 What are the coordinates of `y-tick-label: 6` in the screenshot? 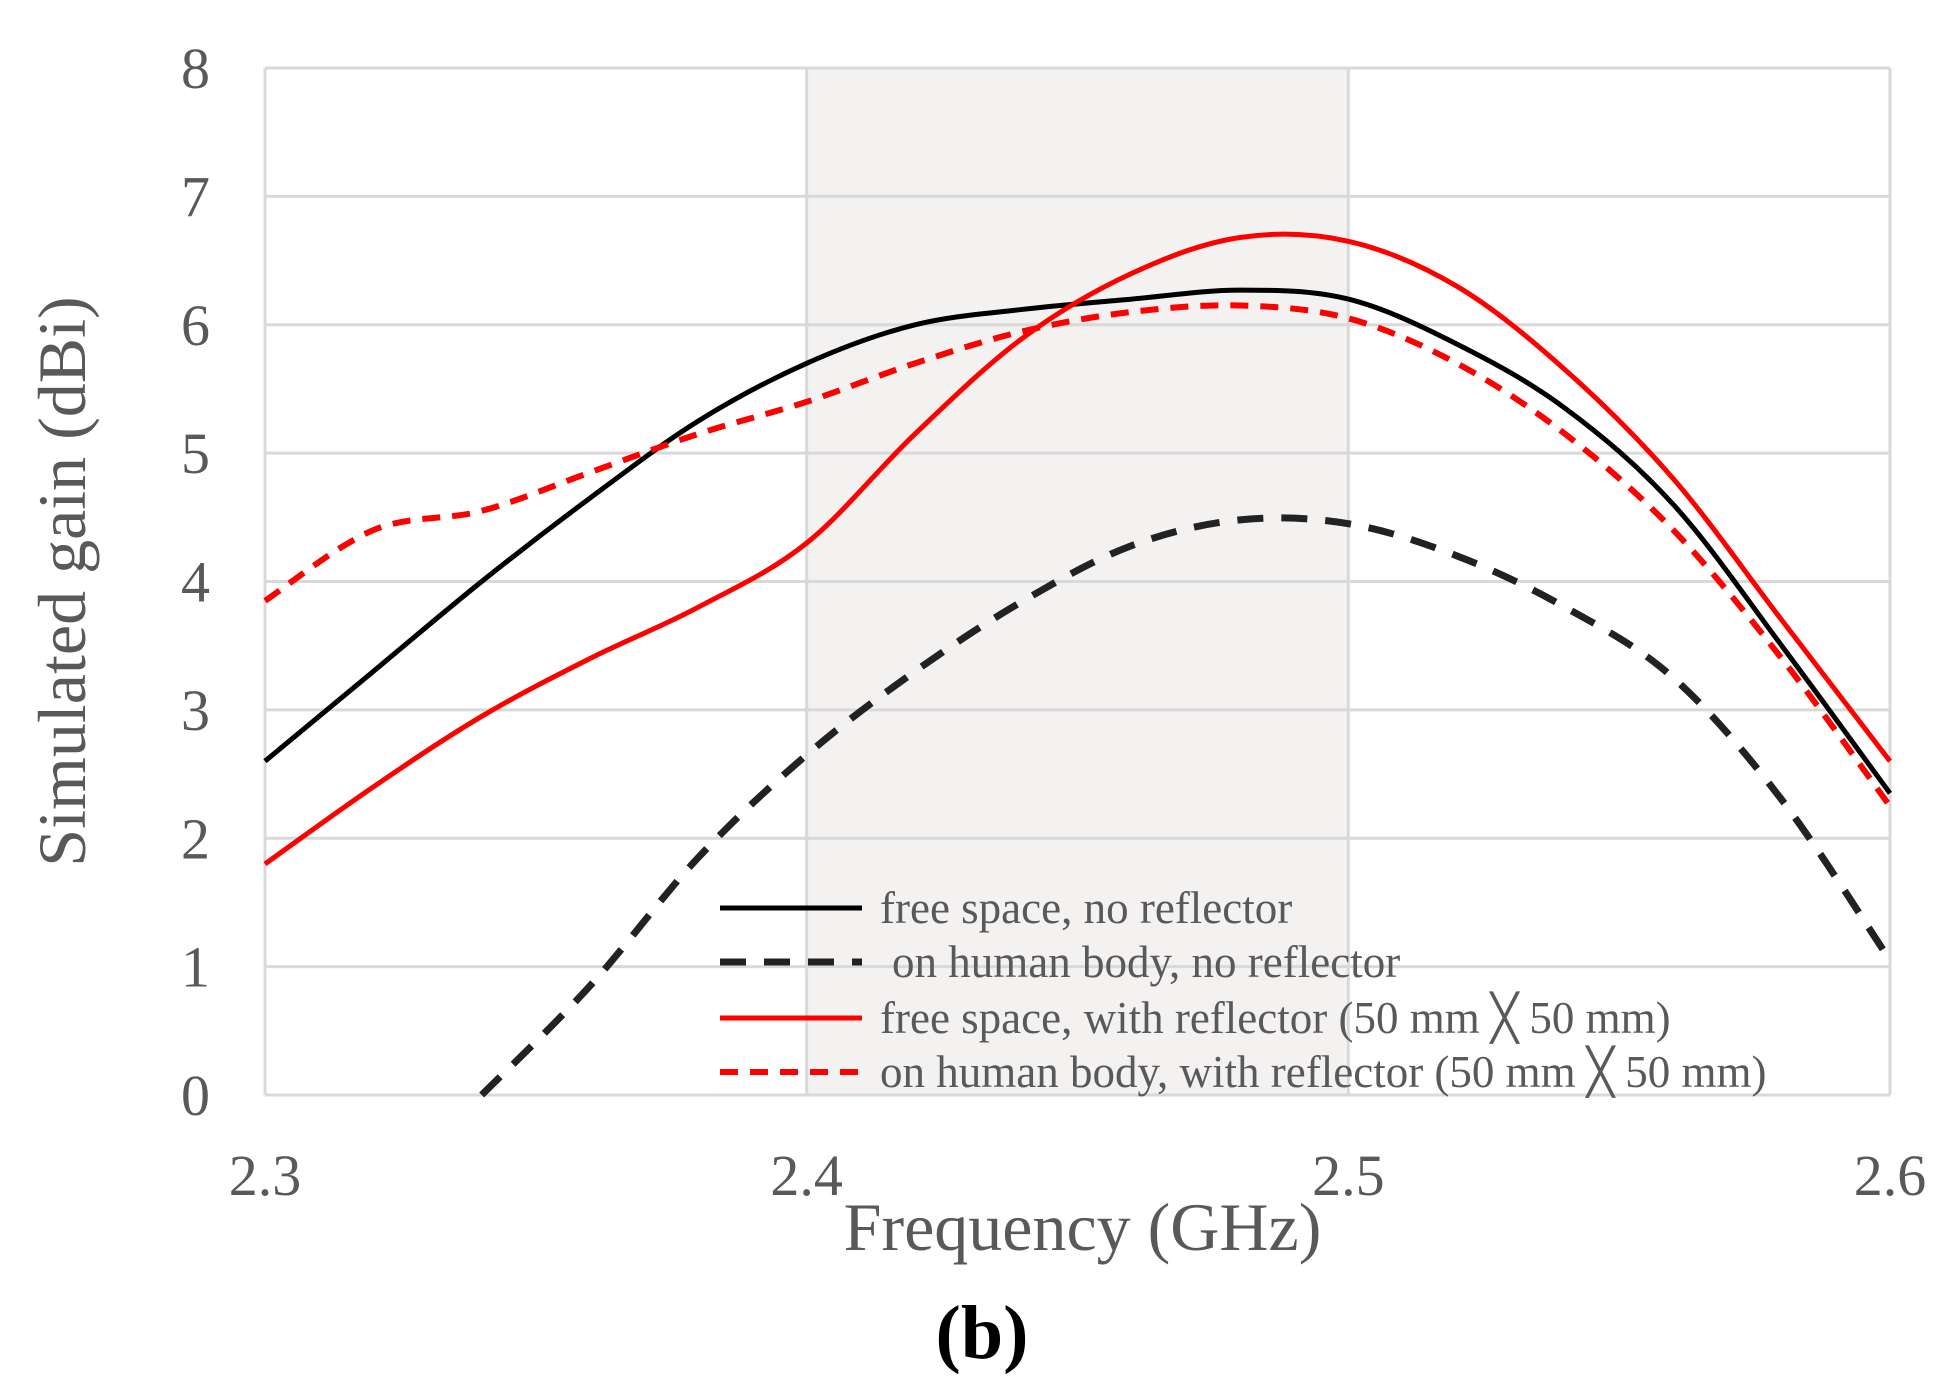 It's located at (195, 325).